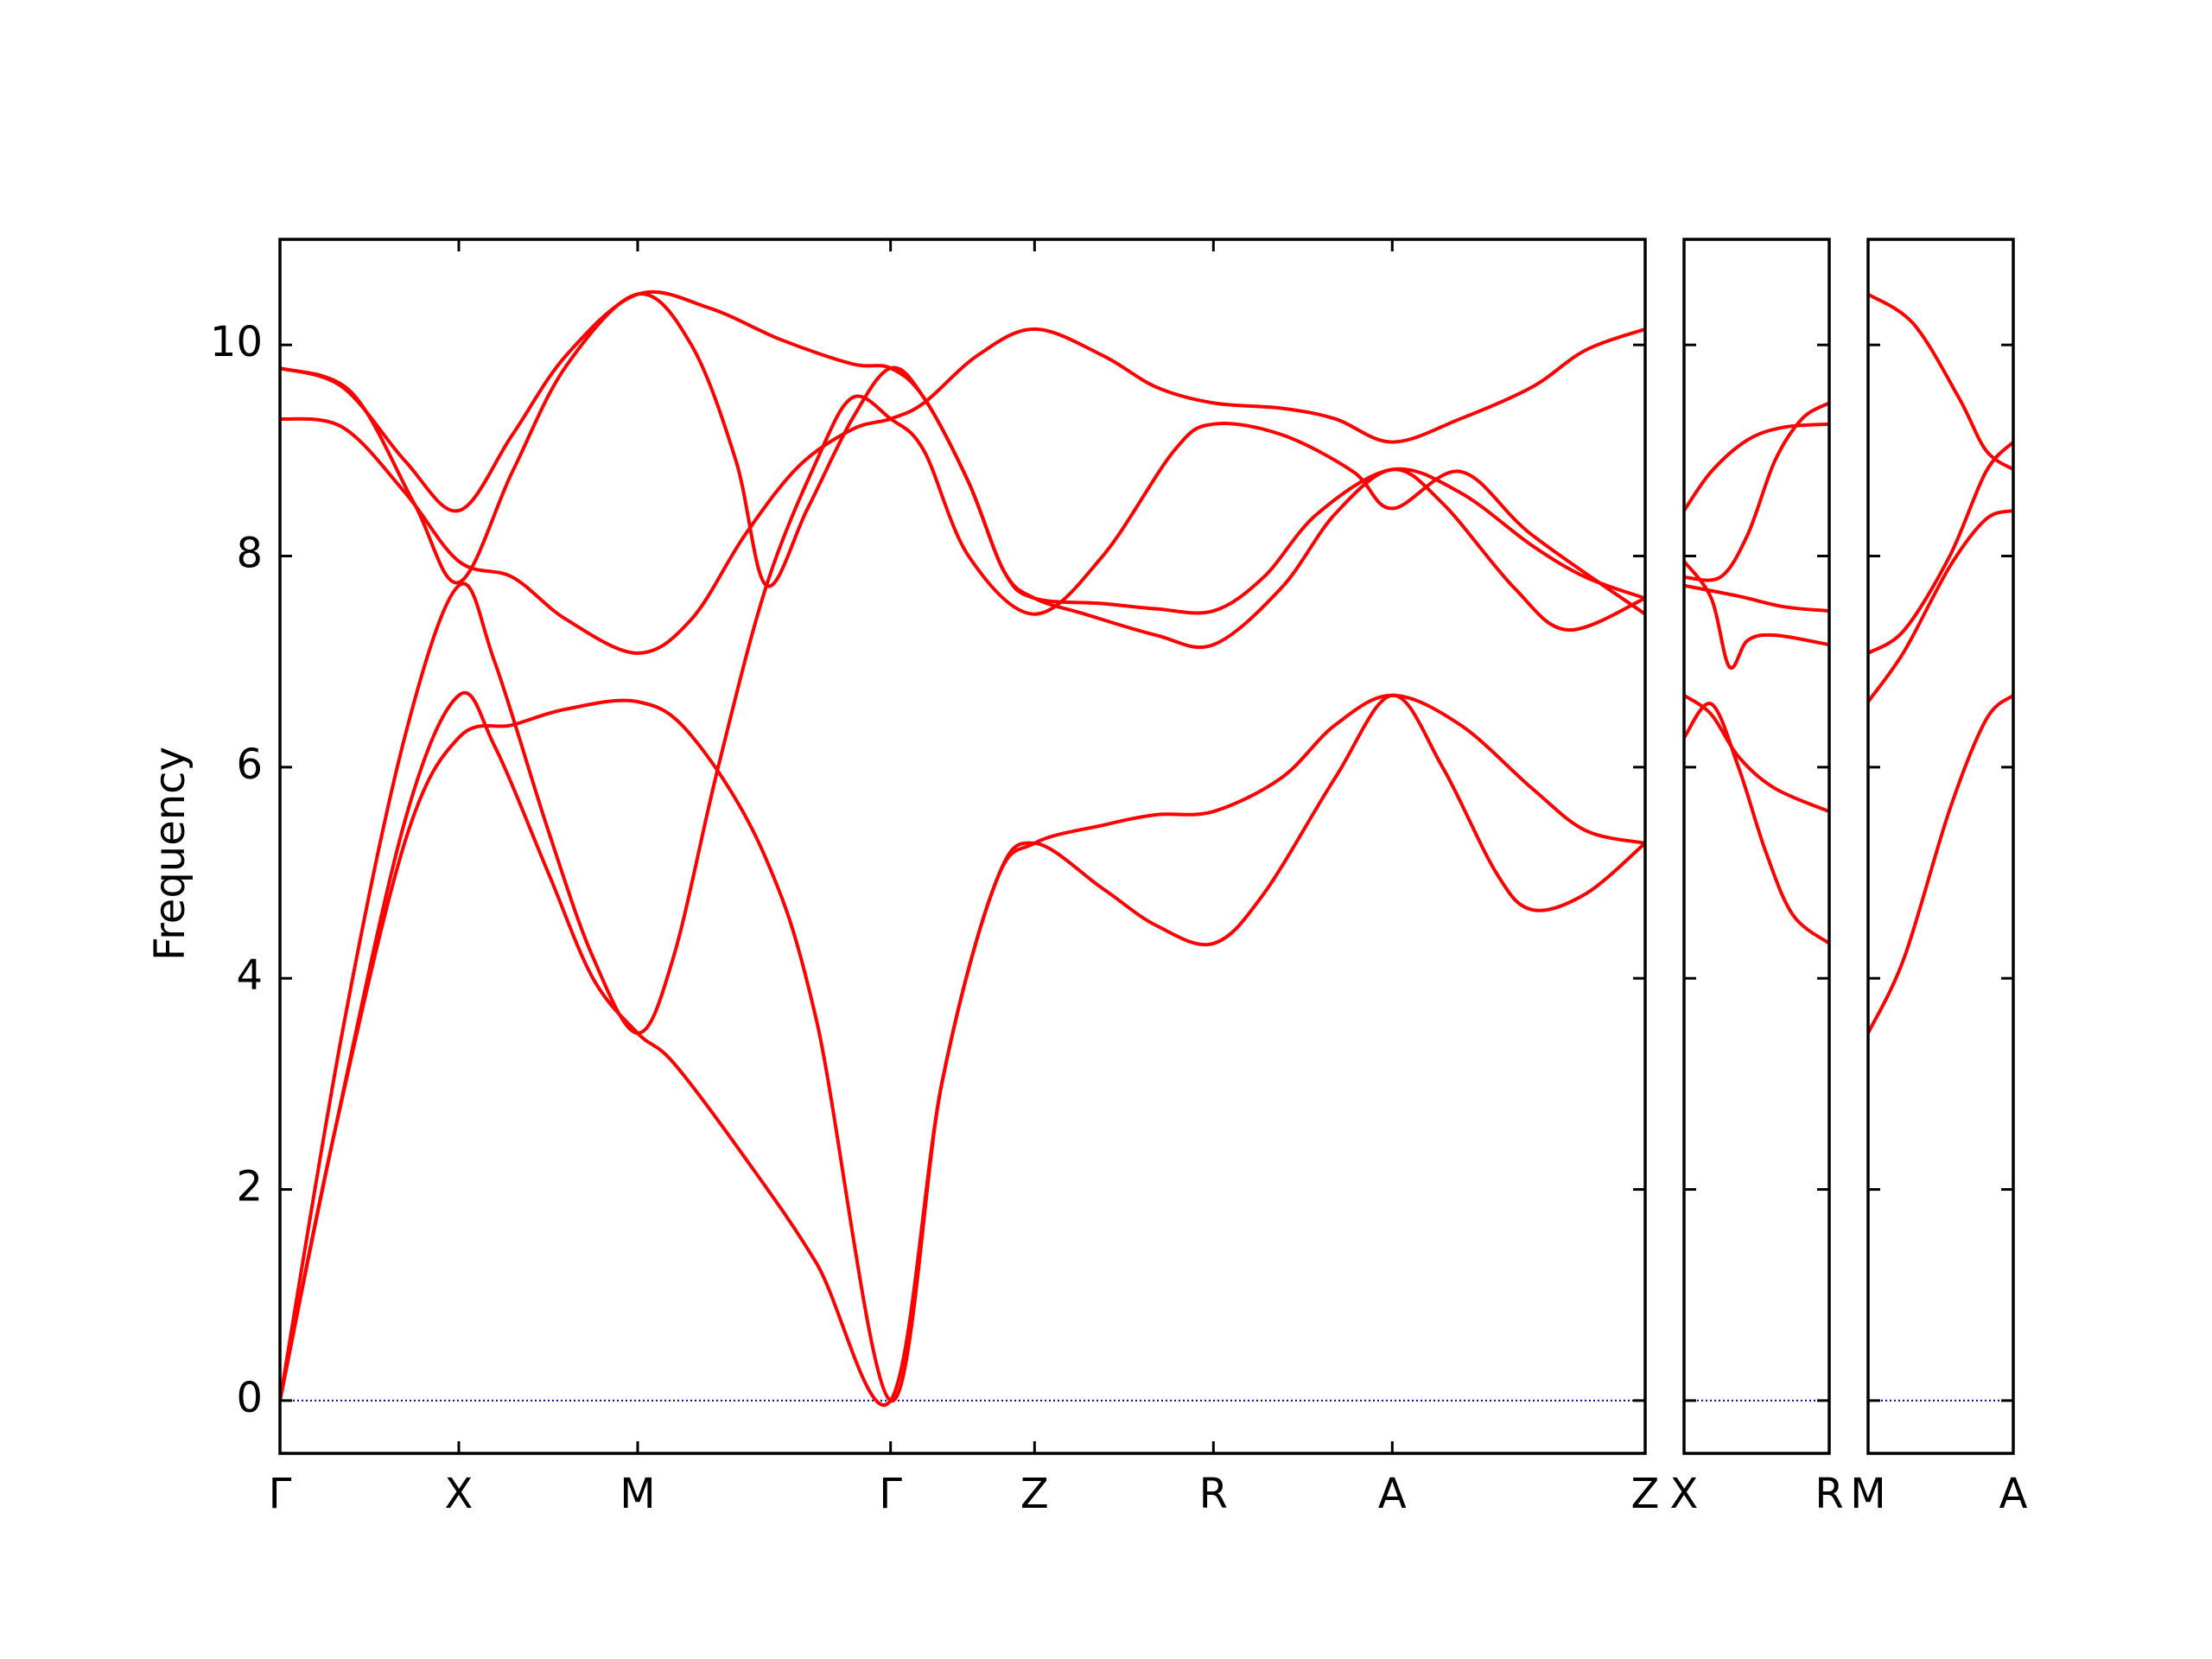 The height and width of the screenshot is (1659, 2212). Describe the element at coordinates (249, 1187) in the screenshot. I see `y-tick-label: 2` at that location.